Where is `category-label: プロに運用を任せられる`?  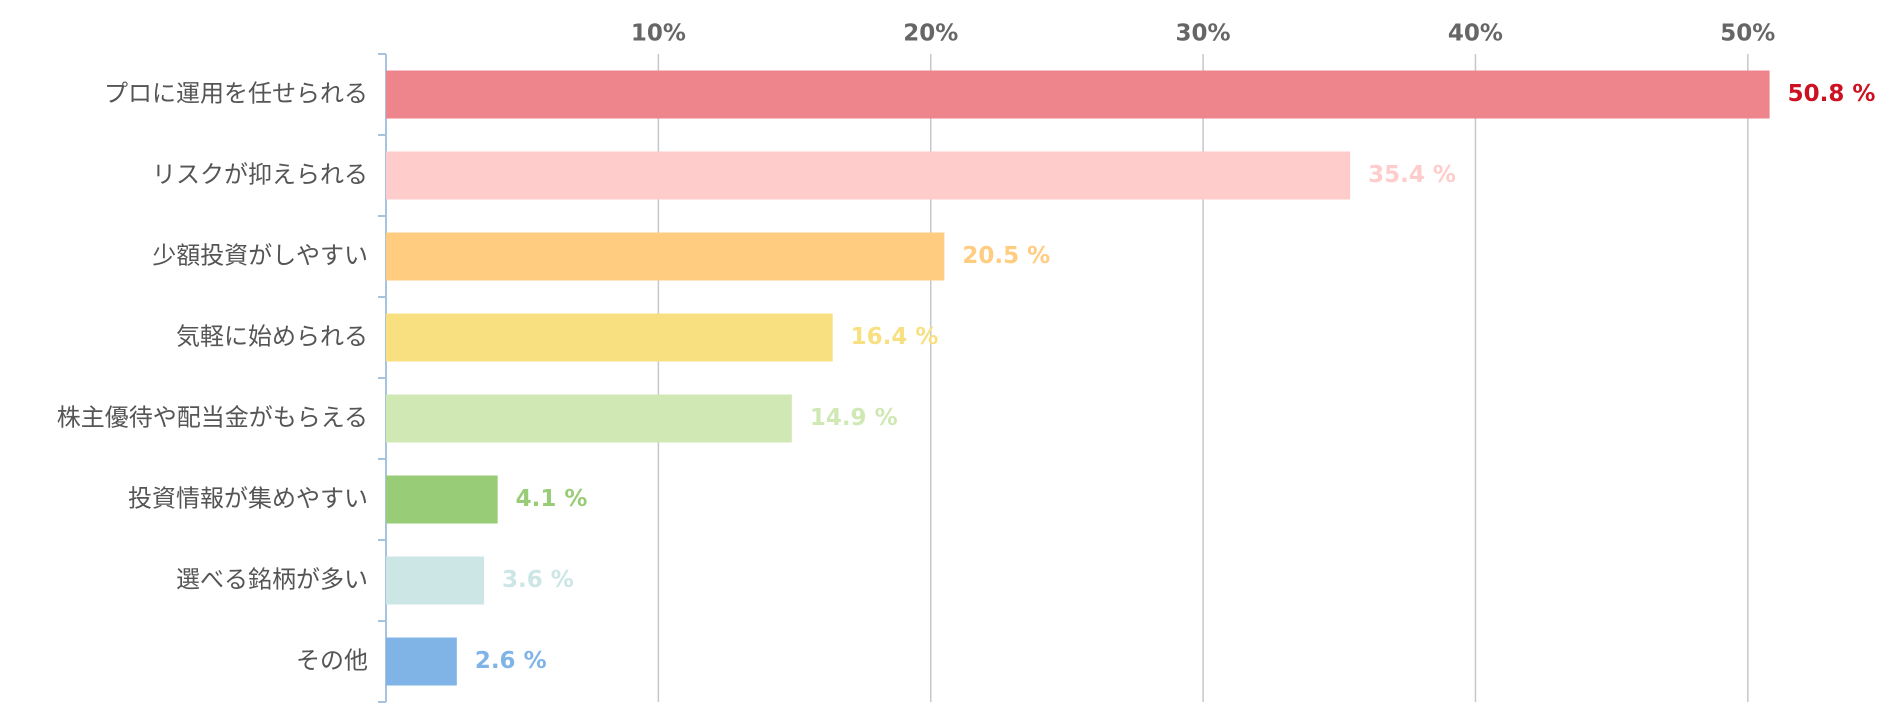
category-label: プロに運用を任せられる is located at coordinates (236, 94).